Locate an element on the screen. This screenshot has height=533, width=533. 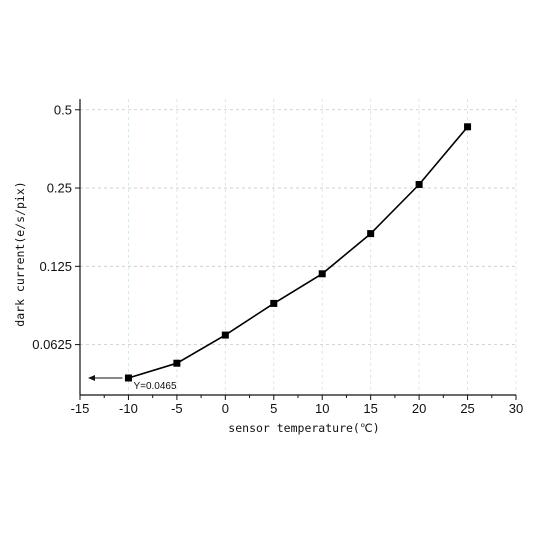
x-tick-labels: -15 -10 -5 0 5 10 15 20 25 30 is located at coordinates (297, 408).